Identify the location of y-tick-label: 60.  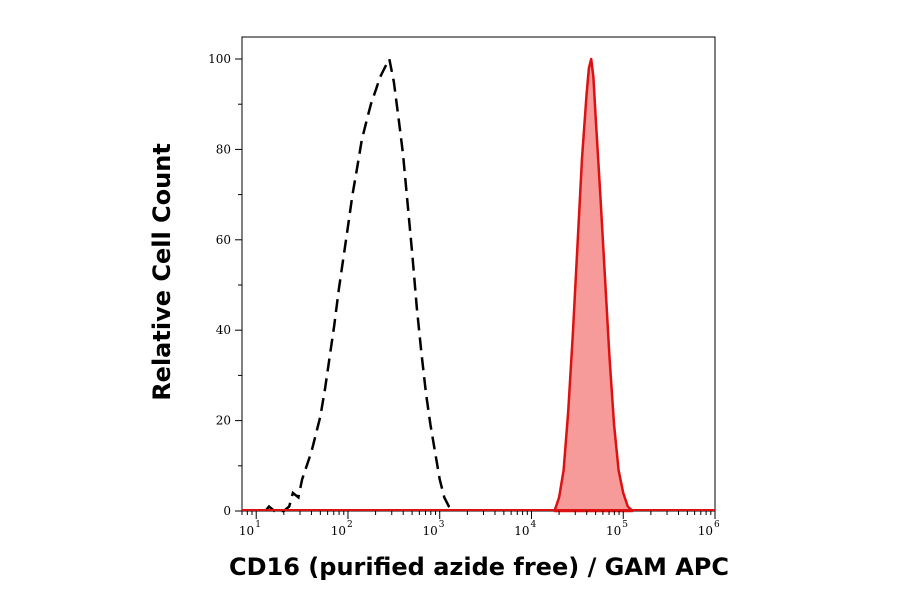
(223, 240).